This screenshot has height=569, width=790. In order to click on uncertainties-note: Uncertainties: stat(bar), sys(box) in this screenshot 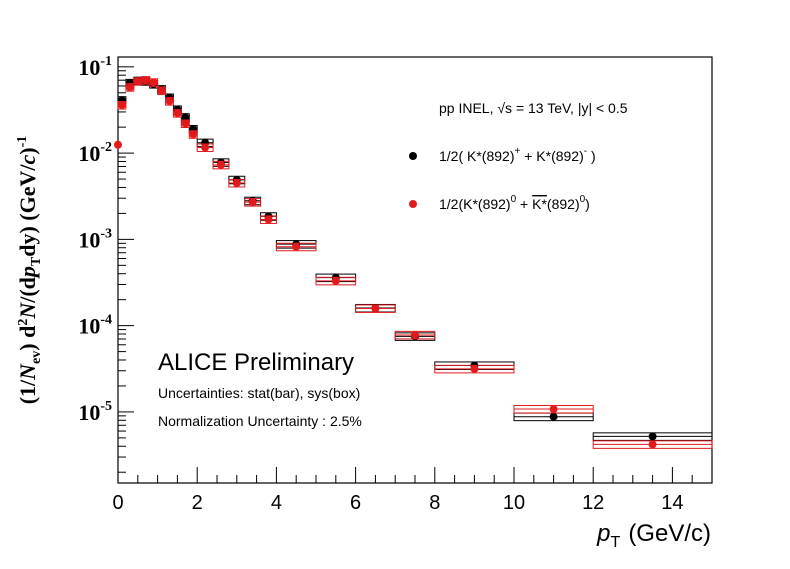, I will do `click(259, 393)`.